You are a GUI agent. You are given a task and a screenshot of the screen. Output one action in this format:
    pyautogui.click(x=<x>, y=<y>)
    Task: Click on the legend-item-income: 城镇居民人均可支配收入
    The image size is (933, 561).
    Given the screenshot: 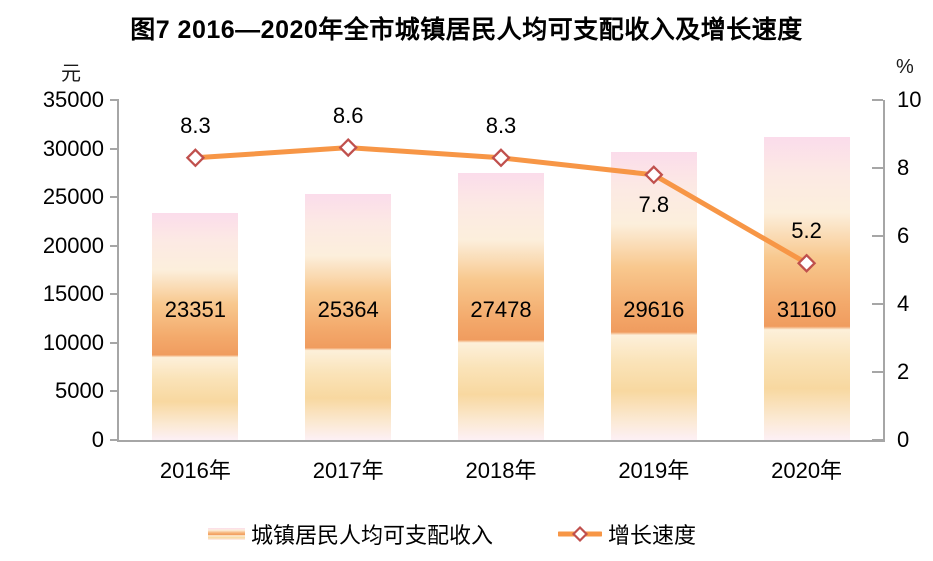 What is the action you would take?
    pyautogui.click(x=350, y=534)
    